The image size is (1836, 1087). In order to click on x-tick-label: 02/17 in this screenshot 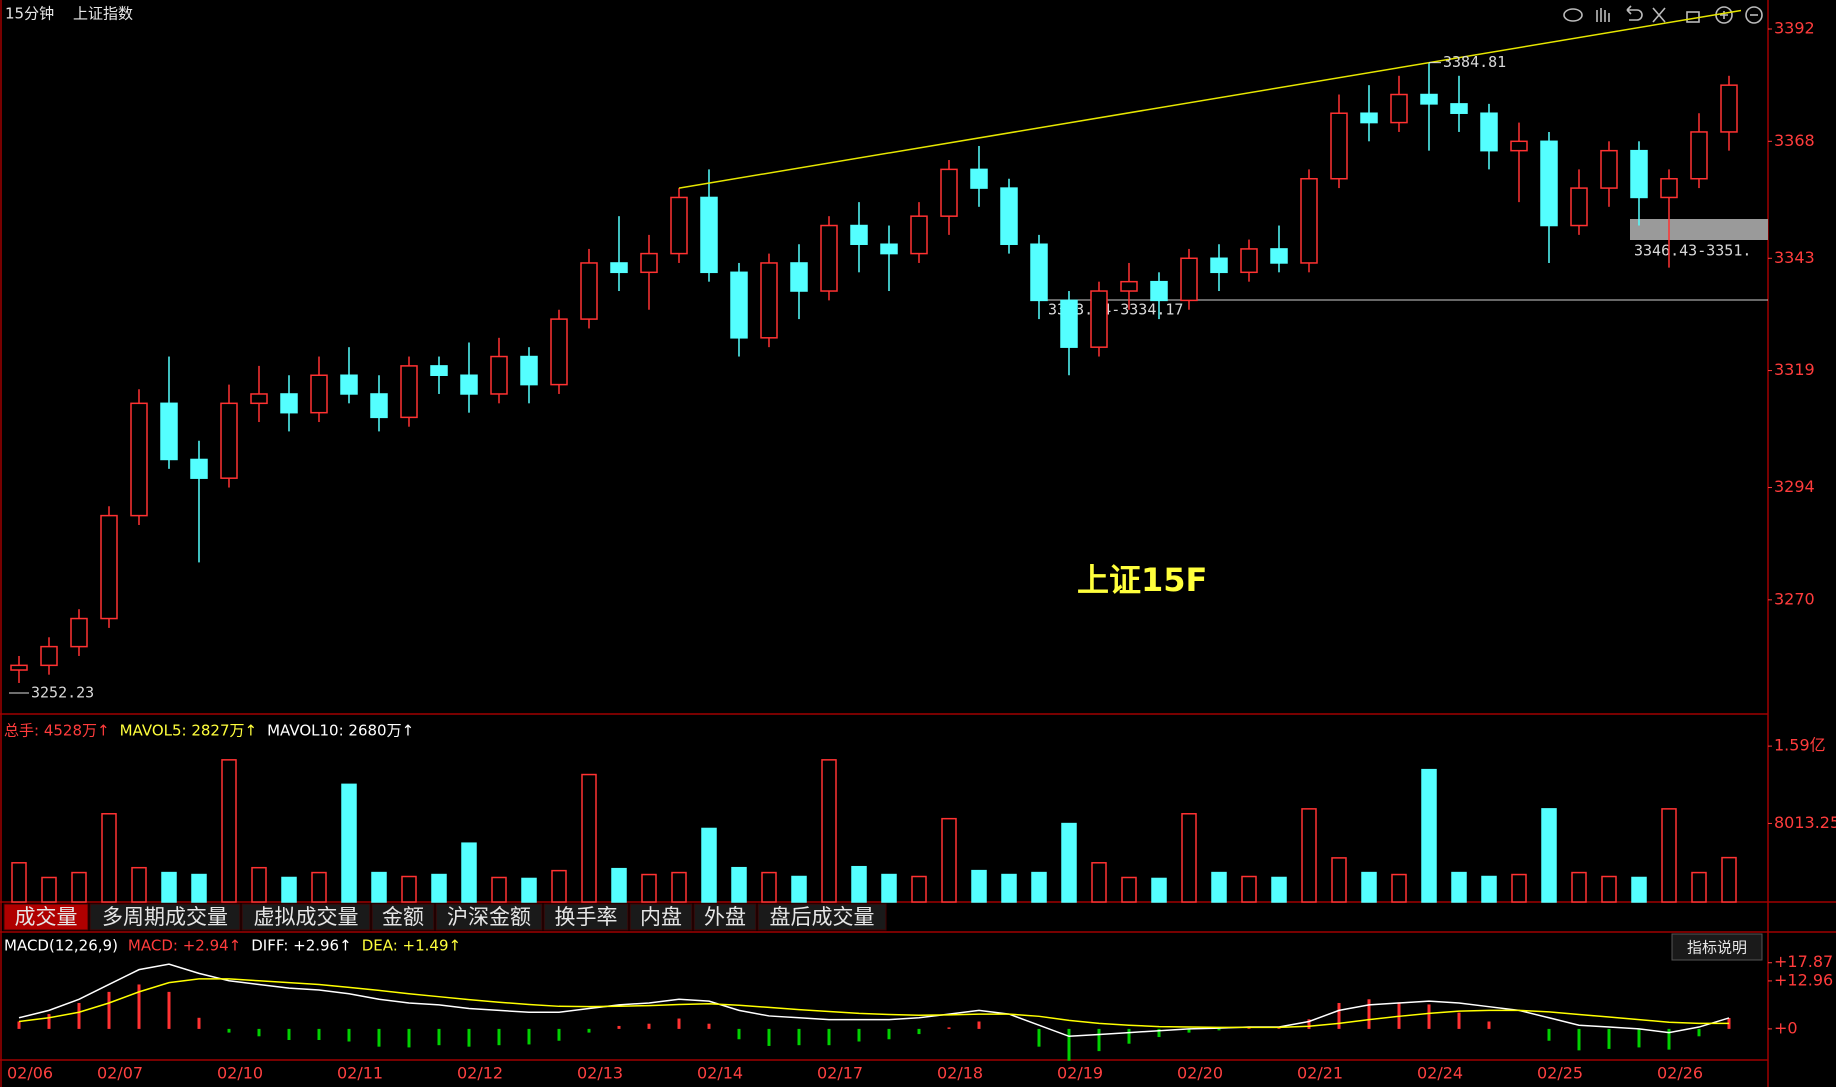, I will do `click(840, 1073)`.